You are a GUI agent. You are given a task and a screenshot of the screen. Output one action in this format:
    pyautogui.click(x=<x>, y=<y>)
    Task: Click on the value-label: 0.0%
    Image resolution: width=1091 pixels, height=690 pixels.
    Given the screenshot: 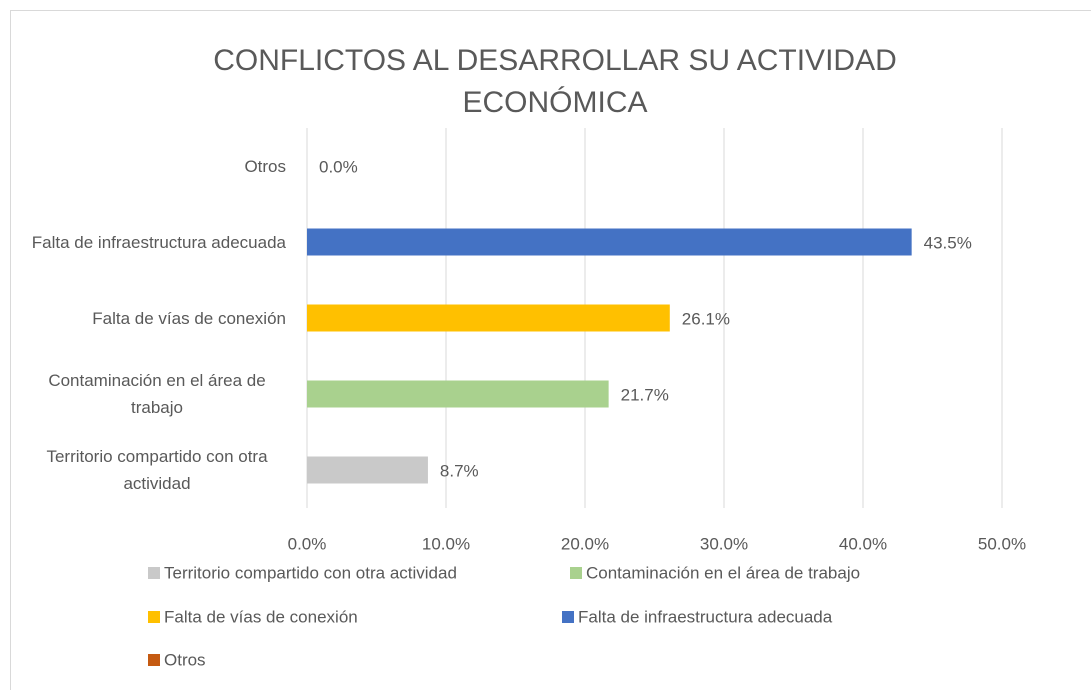 What is the action you would take?
    pyautogui.click(x=338, y=166)
    